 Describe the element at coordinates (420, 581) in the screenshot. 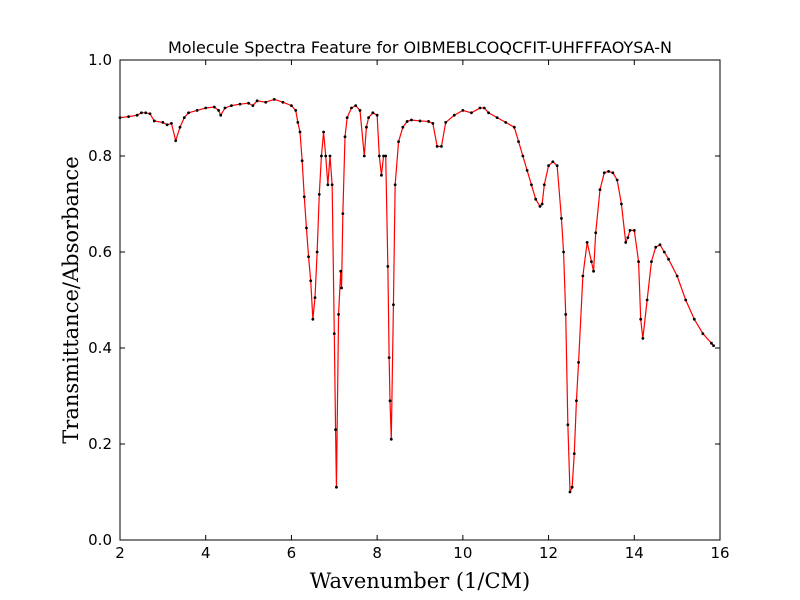

I see `x-axis-label: Wavenumber (1/CM)` at that location.